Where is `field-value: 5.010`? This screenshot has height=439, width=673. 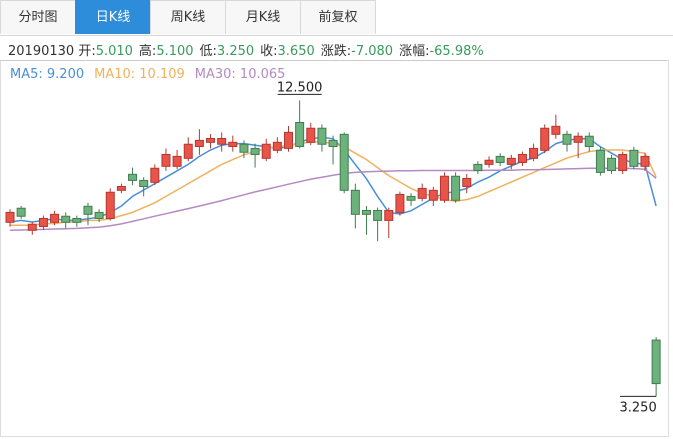
field-value: 5.010 is located at coordinates (114, 51).